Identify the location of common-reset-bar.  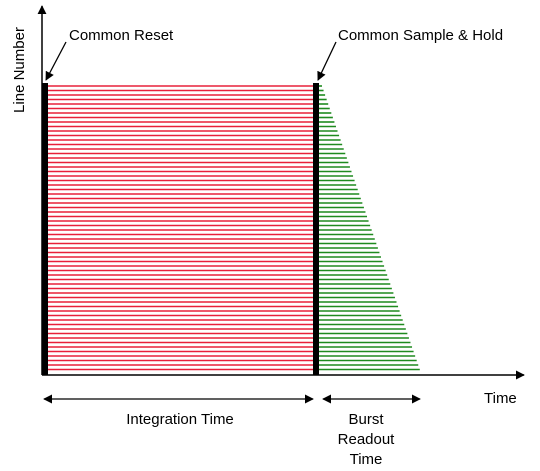
(45, 229).